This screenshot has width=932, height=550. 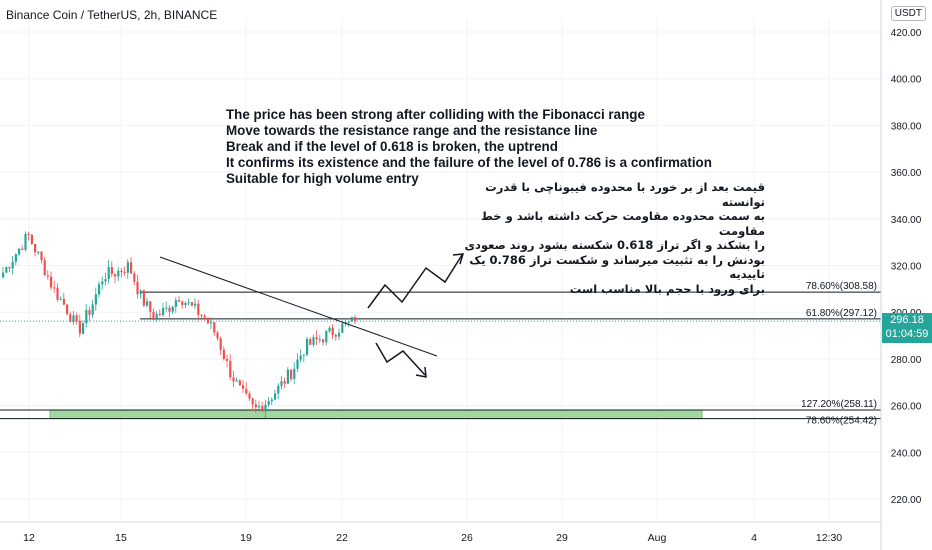 What do you see at coordinates (907, 328) in the screenshot?
I see `current-price-tag: 296.18 01:04:59` at bounding box center [907, 328].